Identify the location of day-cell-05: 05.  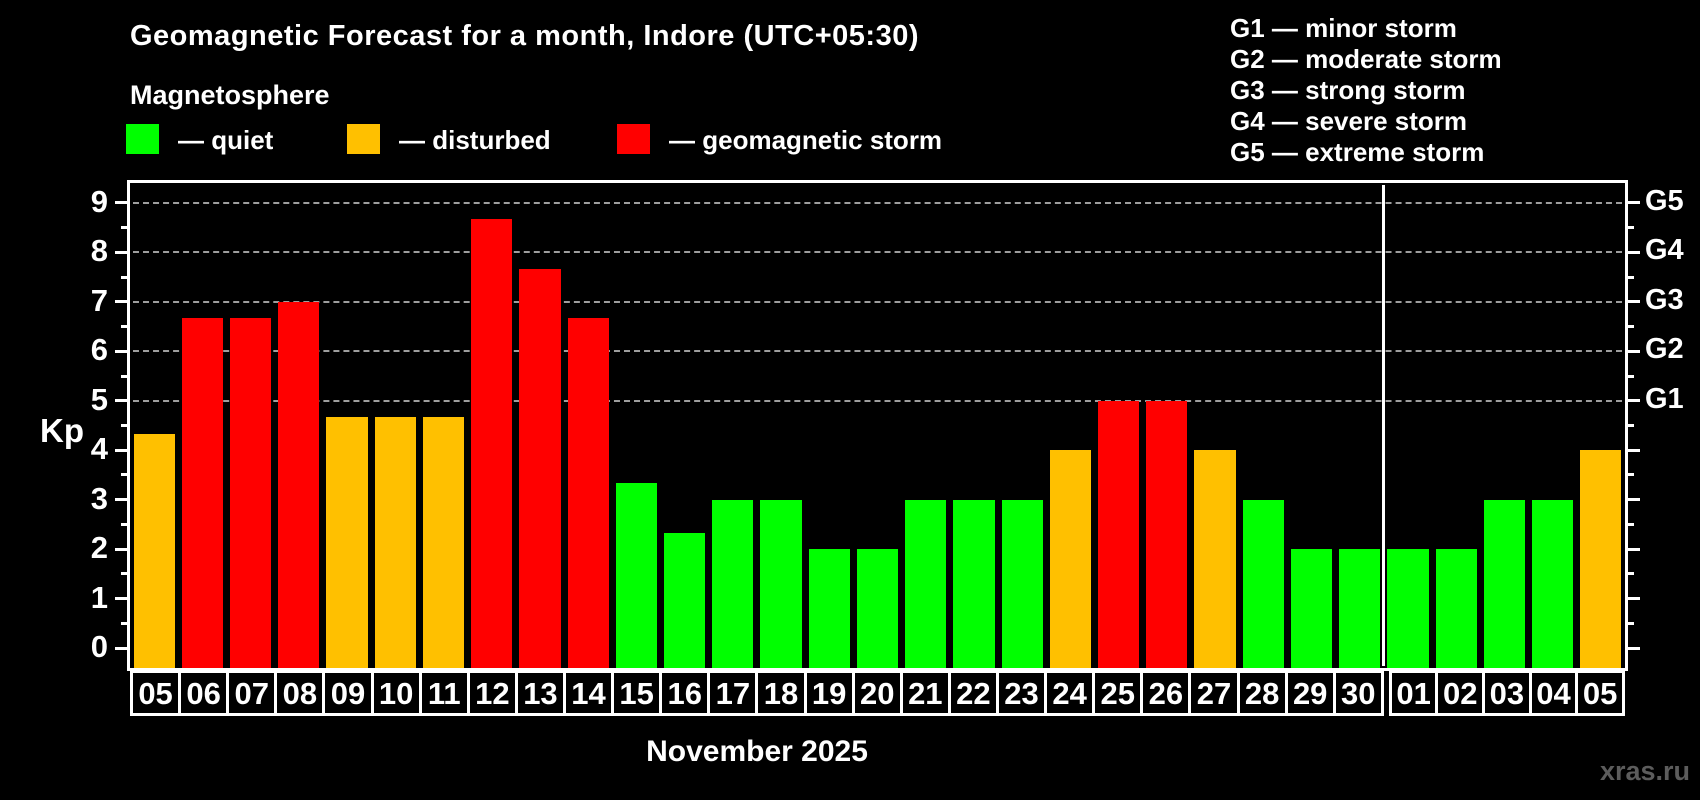
(1598, 693).